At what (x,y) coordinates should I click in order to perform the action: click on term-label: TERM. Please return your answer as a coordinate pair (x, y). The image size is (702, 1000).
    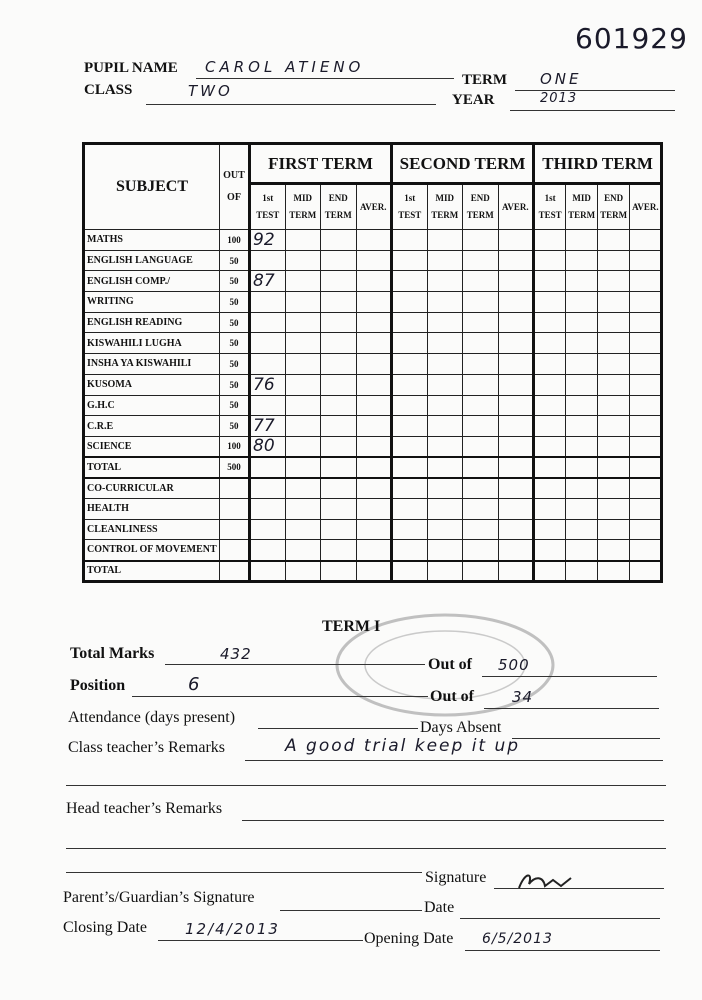
    Looking at the image, I should click on (484, 80).